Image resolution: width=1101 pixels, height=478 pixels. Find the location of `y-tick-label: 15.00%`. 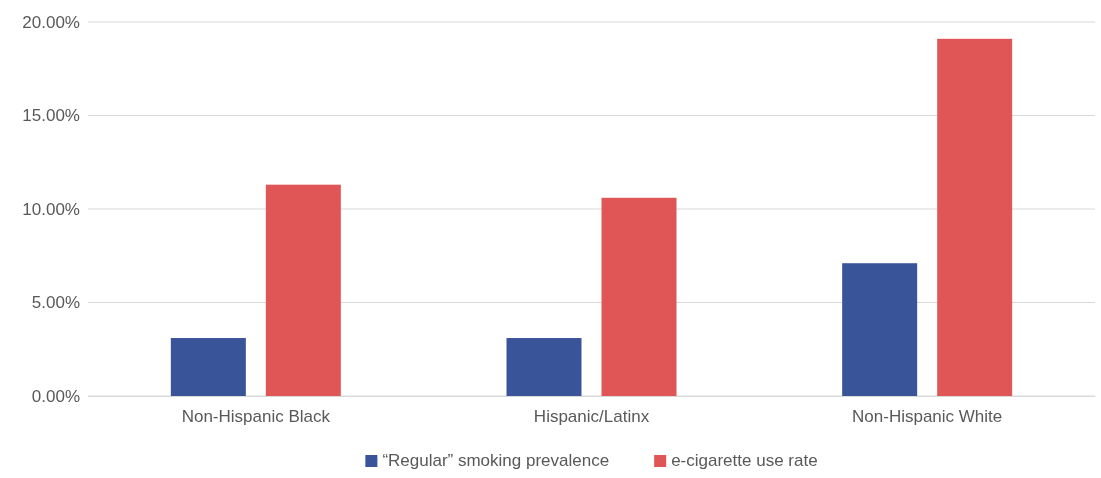

y-tick-label: 15.00% is located at coordinates (51, 116).